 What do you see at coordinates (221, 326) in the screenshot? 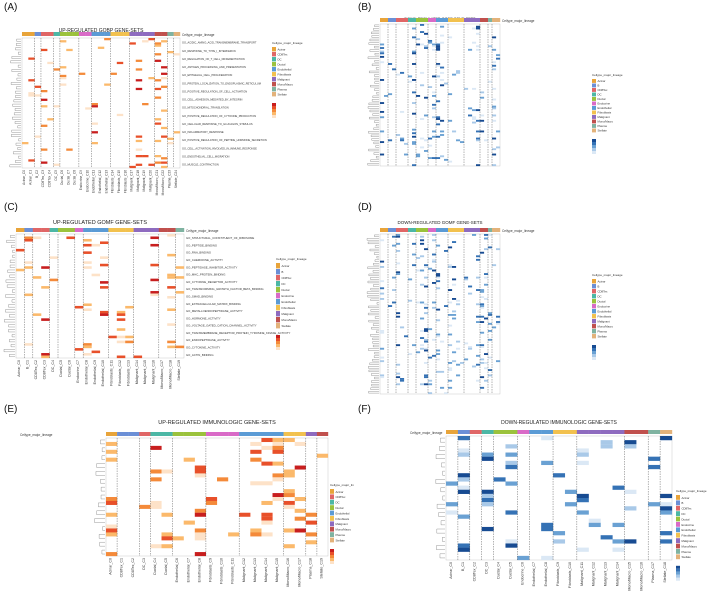
I see `row-label: GO_VOLTAGE_GATED_CATION_CHANNEL_ACTIVITY` at bounding box center [221, 326].